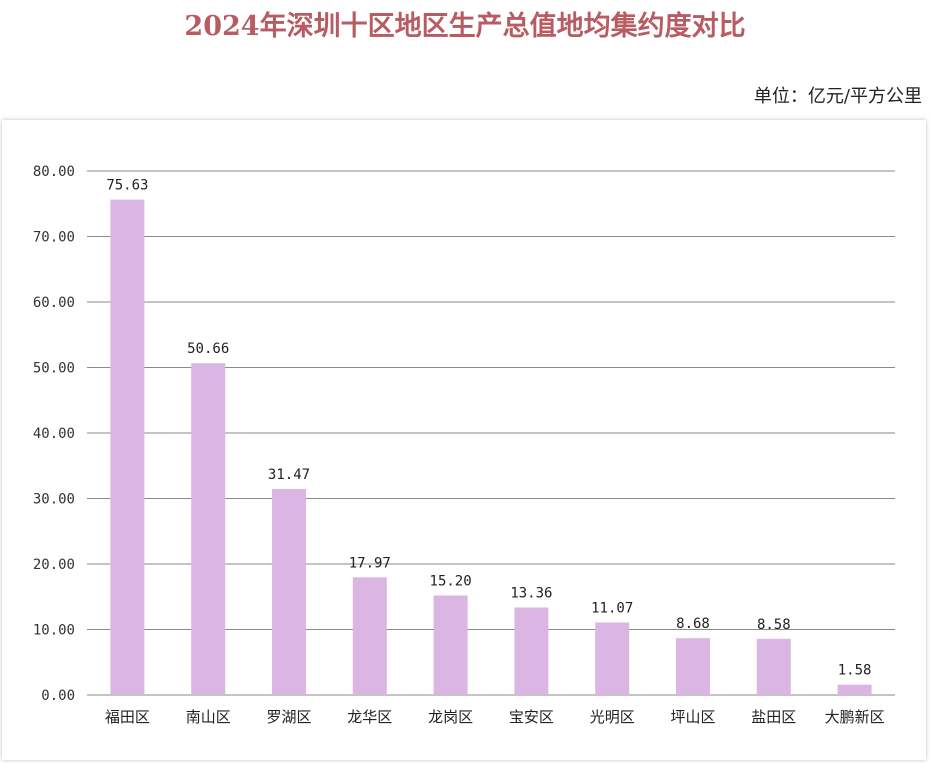 The width and height of the screenshot is (930, 763). Describe the element at coordinates (127, 717) in the screenshot. I see `x-category-label: 福田区` at that location.